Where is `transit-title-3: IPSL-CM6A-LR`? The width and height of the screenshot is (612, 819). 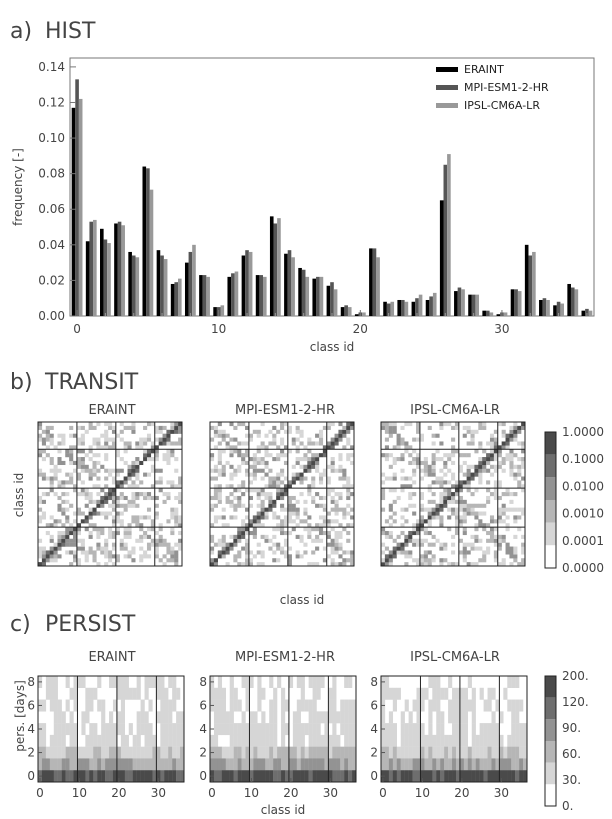
transit-title-3: IPSL-CM6A-LR is located at coordinates (455, 410).